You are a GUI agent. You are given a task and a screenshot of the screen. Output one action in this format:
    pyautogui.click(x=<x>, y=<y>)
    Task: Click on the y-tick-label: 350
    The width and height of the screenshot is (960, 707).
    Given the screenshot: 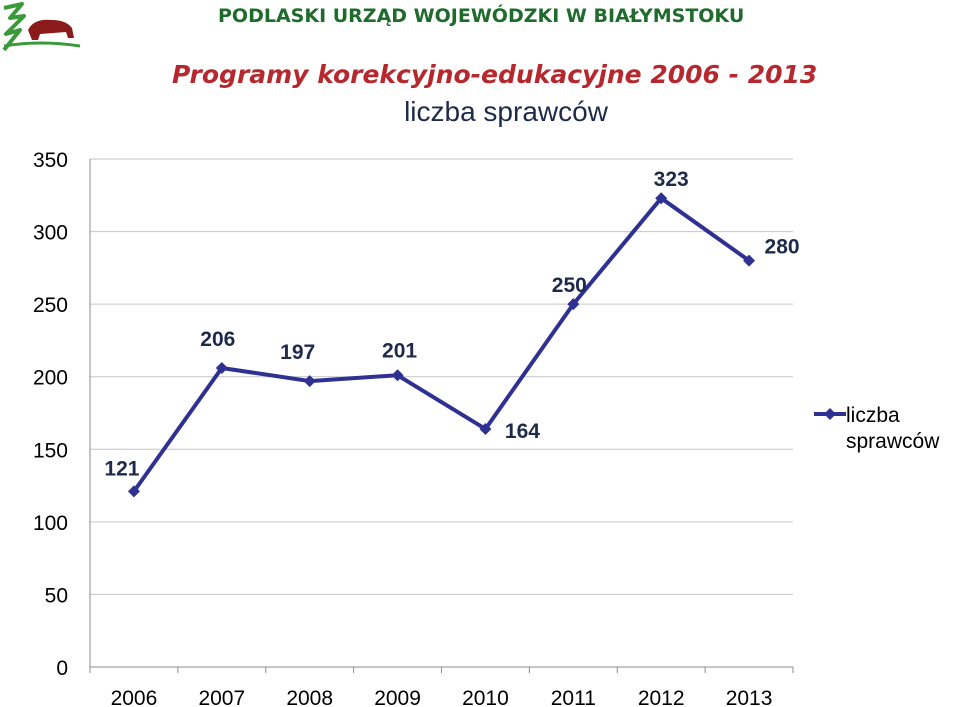 What is the action you would take?
    pyautogui.click(x=50, y=160)
    